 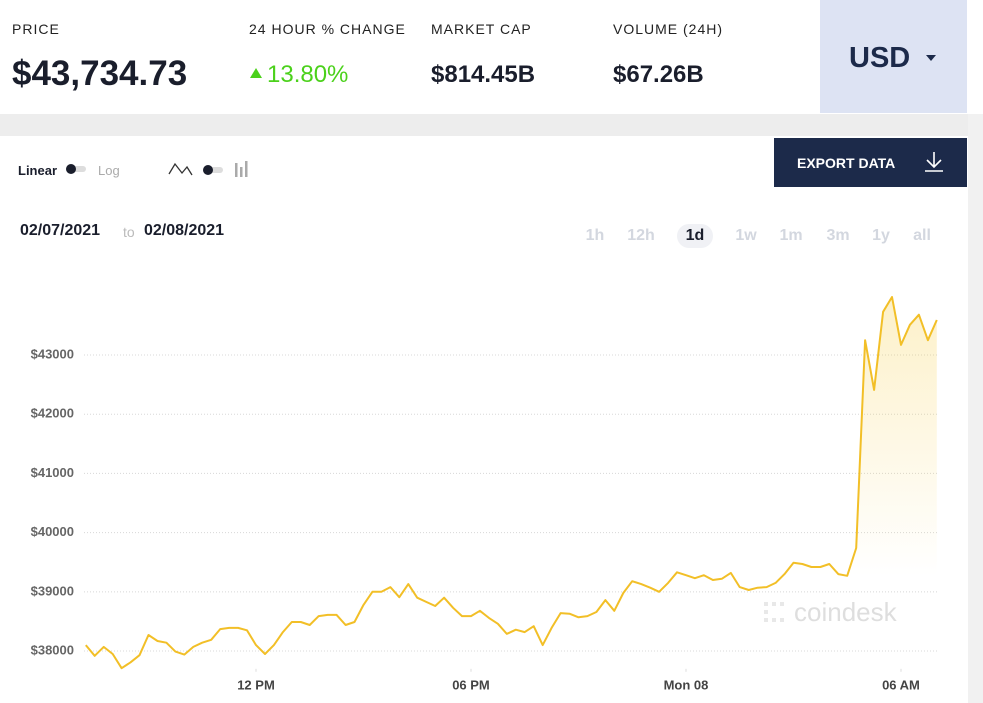 What do you see at coordinates (922, 235) in the screenshot?
I see `range-button: all` at bounding box center [922, 235].